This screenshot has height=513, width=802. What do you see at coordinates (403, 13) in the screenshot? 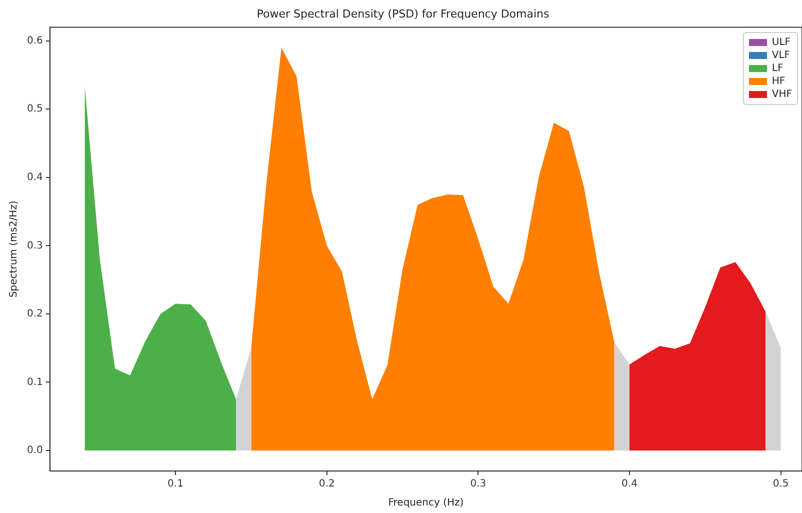
I see `chart-title: Power Spectral Density (PSD) for Frequency Domains` at bounding box center [403, 13].